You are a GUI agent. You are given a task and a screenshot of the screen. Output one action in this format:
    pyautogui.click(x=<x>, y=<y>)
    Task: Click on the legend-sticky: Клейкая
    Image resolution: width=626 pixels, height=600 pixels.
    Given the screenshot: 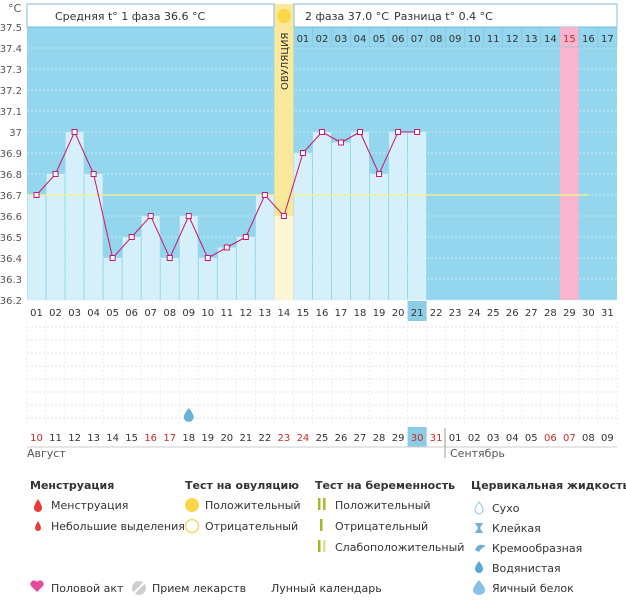 What is the action you would take?
    pyautogui.click(x=516, y=528)
    